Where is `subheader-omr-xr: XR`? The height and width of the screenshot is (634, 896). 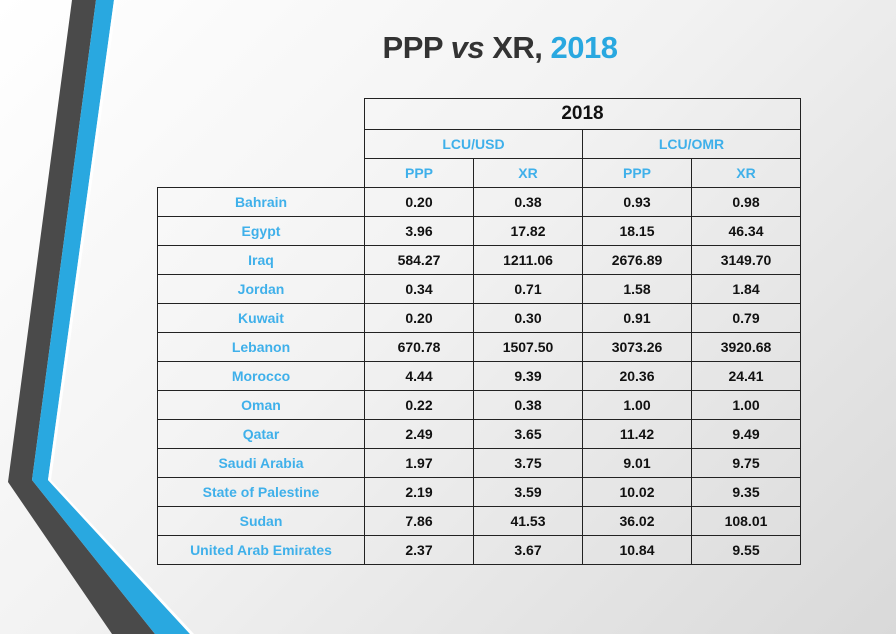 subheader-omr-xr: XR is located at coordinates (746, 173).